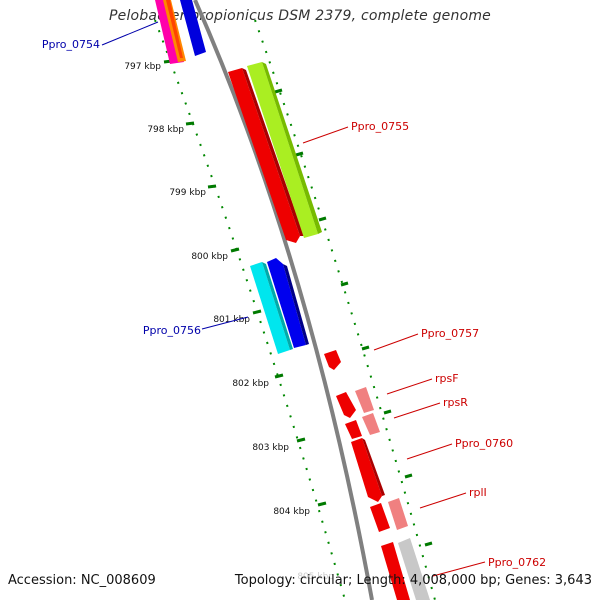 This screenshot has width=600, height=600. Describe the element at coordinates (455, 402) in the screenshot. I see `gene-label-rpsR: rpsR` at that location.